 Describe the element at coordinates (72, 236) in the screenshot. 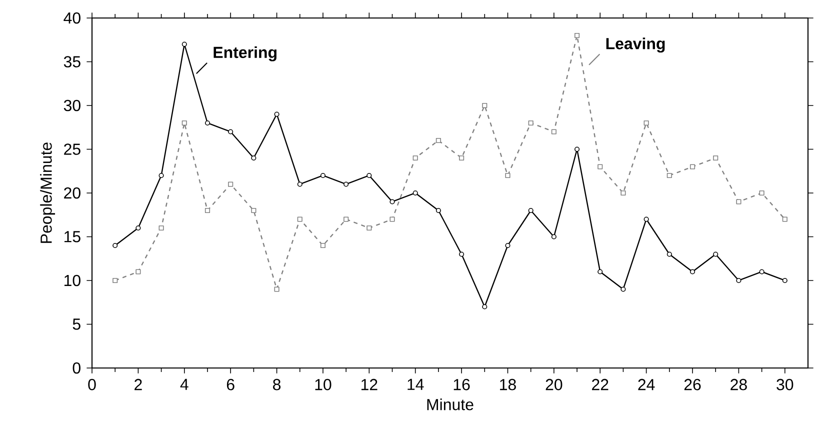

I see `y-tick-label: 15` at that location.